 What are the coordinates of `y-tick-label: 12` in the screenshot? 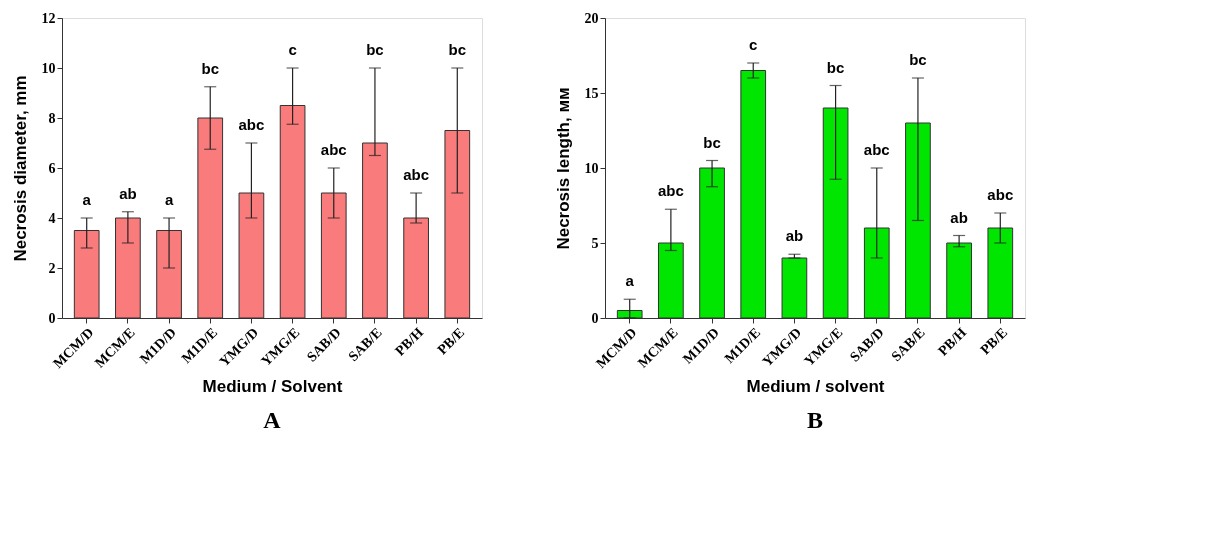 It's located at (48, 18).